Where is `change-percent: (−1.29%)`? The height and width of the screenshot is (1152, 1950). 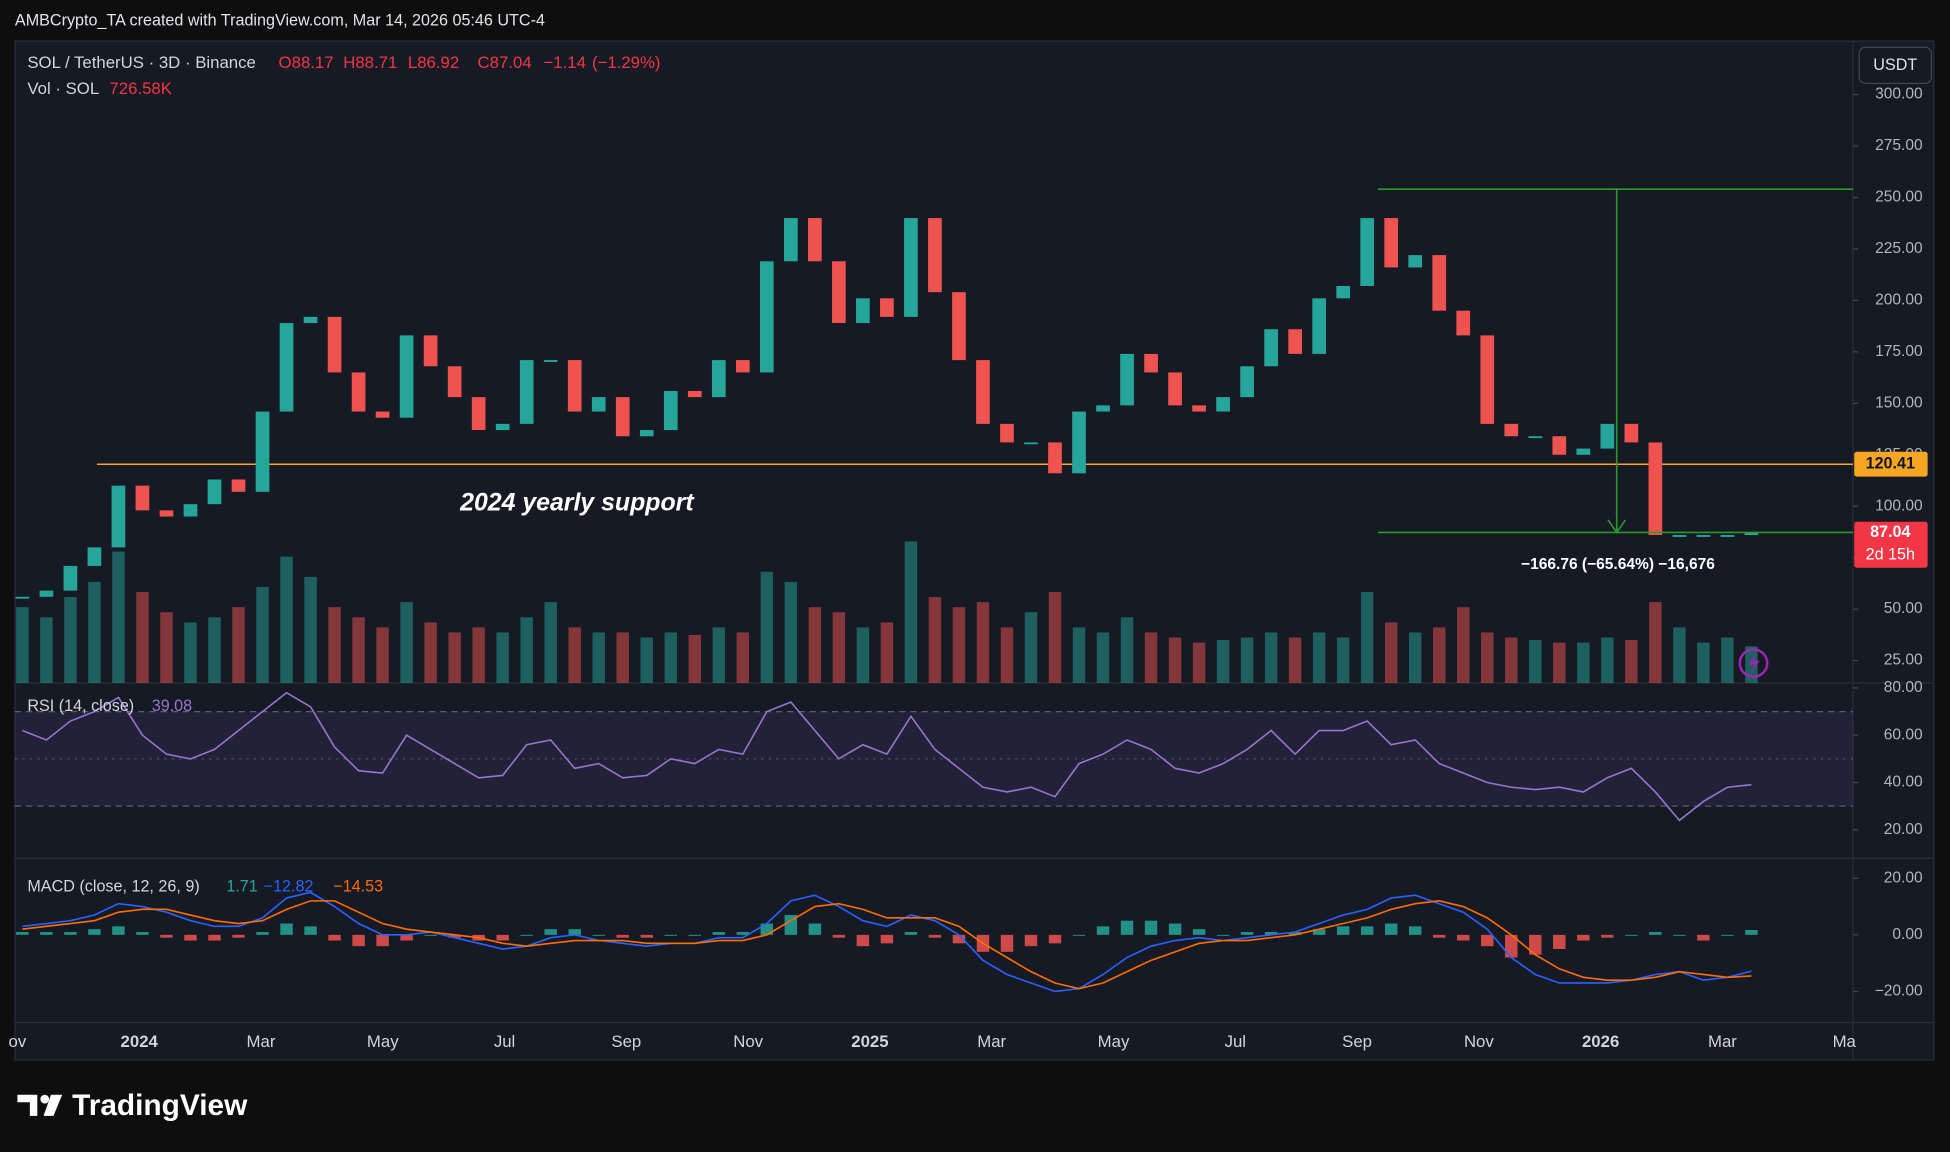
change-percent: (−1.29%) is located at coordinates (626, 62).